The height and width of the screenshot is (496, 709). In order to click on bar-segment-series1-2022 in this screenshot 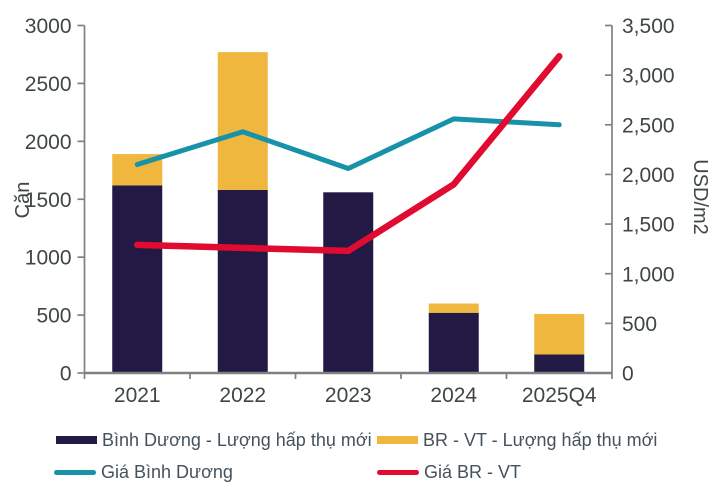, I will do `click(242, 121)`.